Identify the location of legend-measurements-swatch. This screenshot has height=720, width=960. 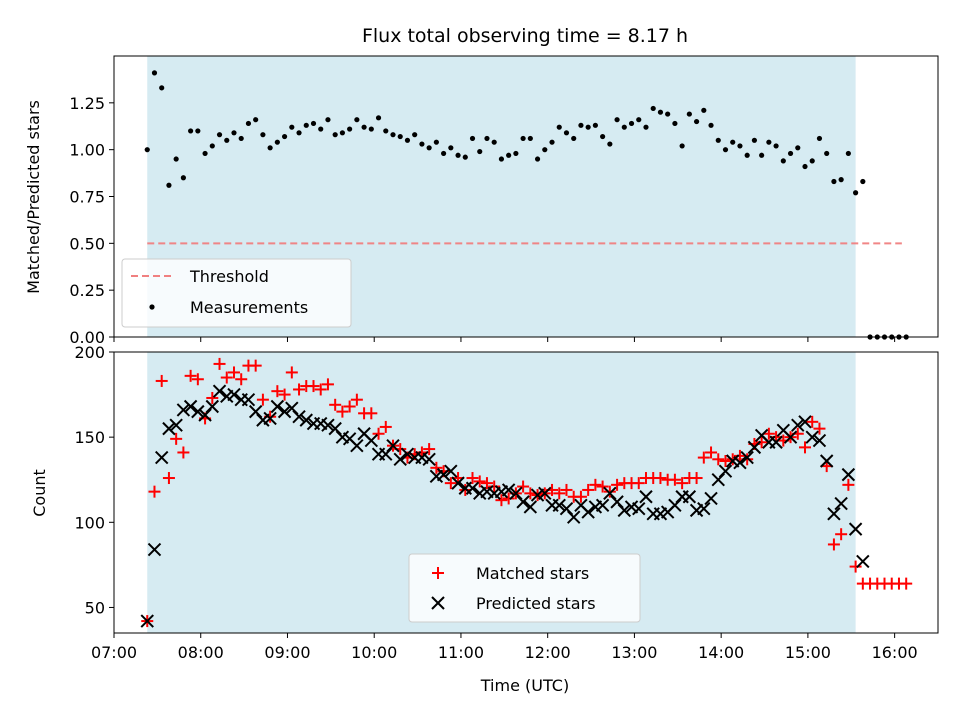
(152, 307).